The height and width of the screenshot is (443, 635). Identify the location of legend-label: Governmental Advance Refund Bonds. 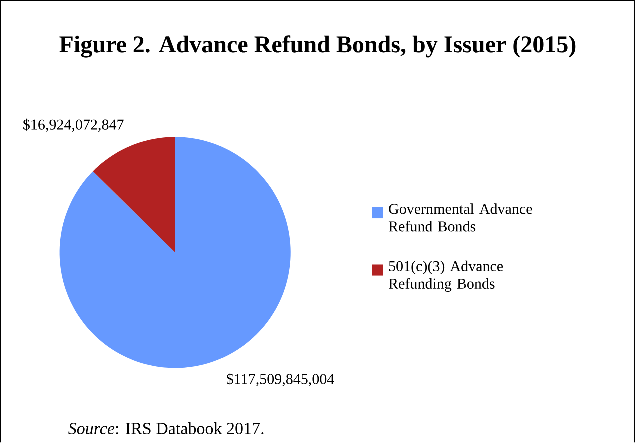
(460, 218).